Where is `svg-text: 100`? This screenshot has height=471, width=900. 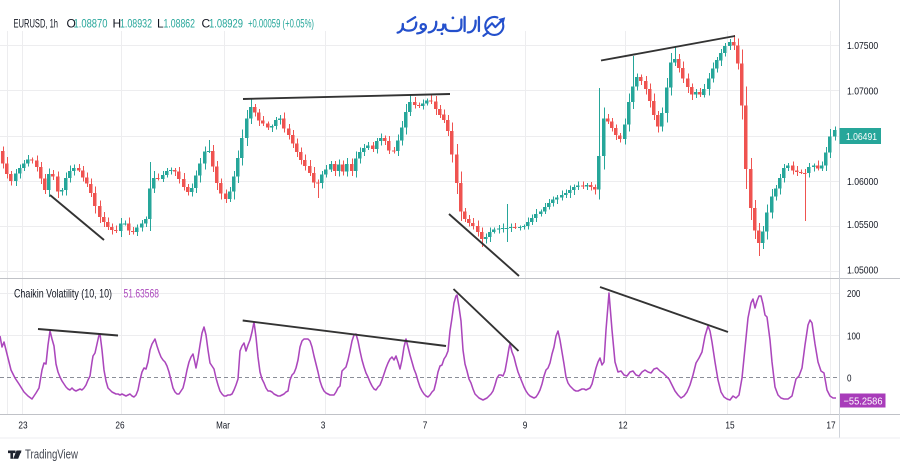
svg-text: 100 is located at coordinates (854, 336).